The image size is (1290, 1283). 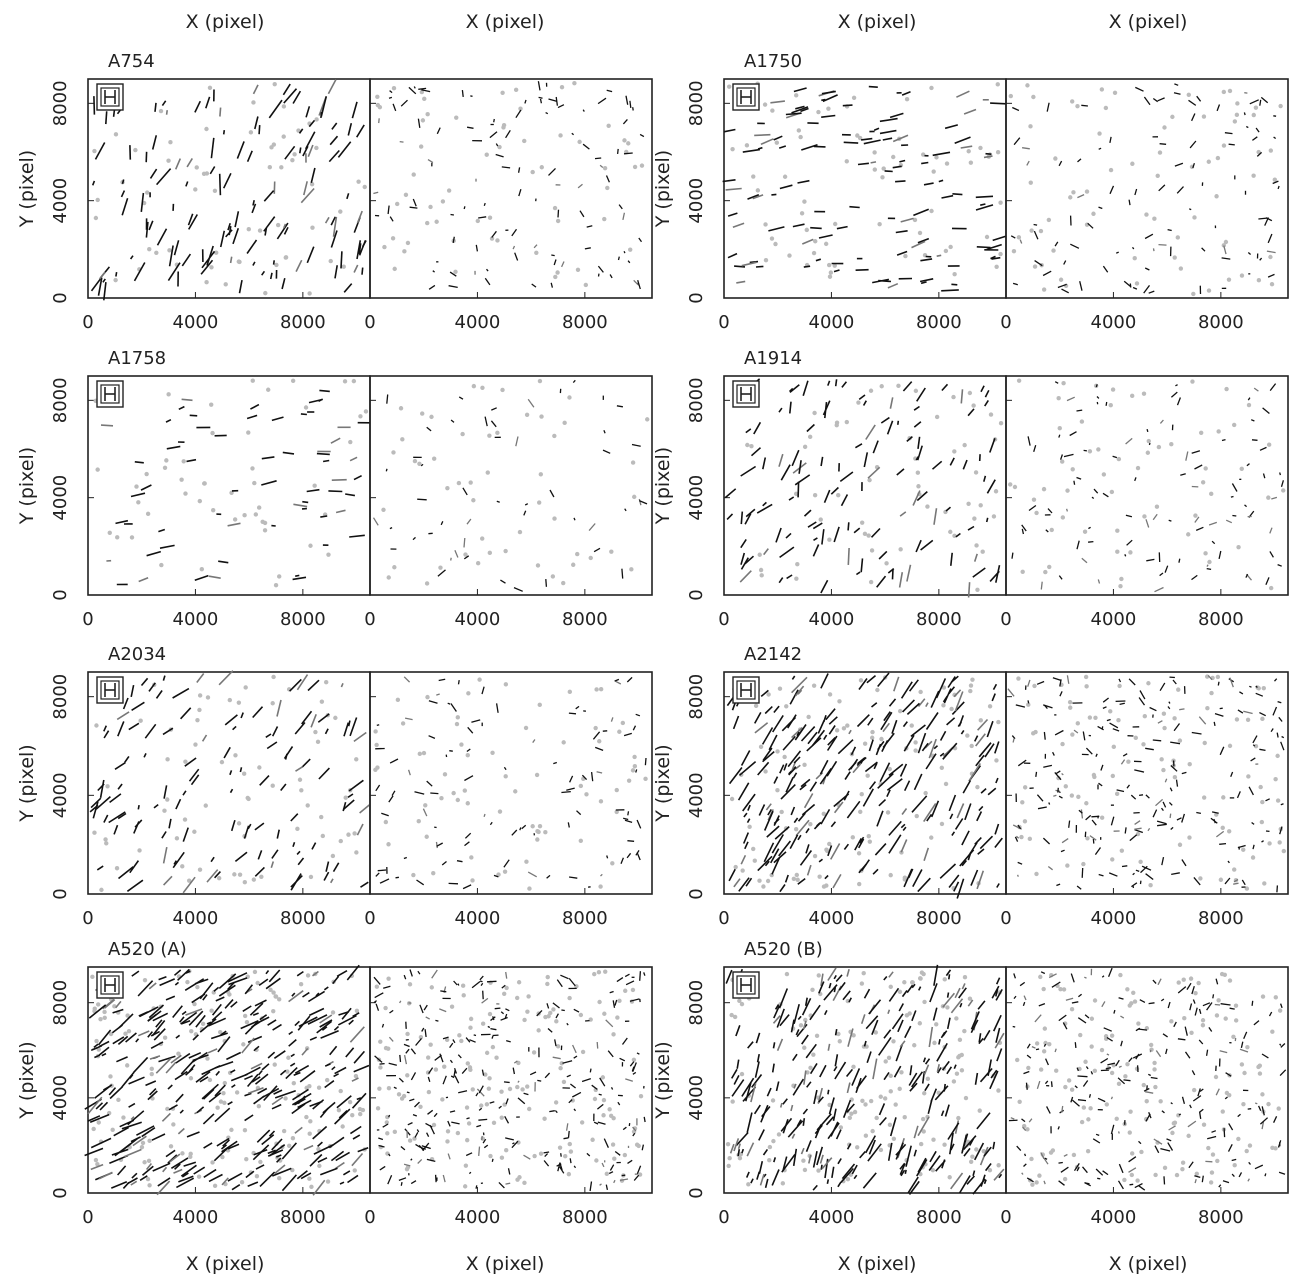 What do you see at coordinates (696, 893) in the screenshot?
I see `y-tick-label: 0` at bounding box center [696, 893].